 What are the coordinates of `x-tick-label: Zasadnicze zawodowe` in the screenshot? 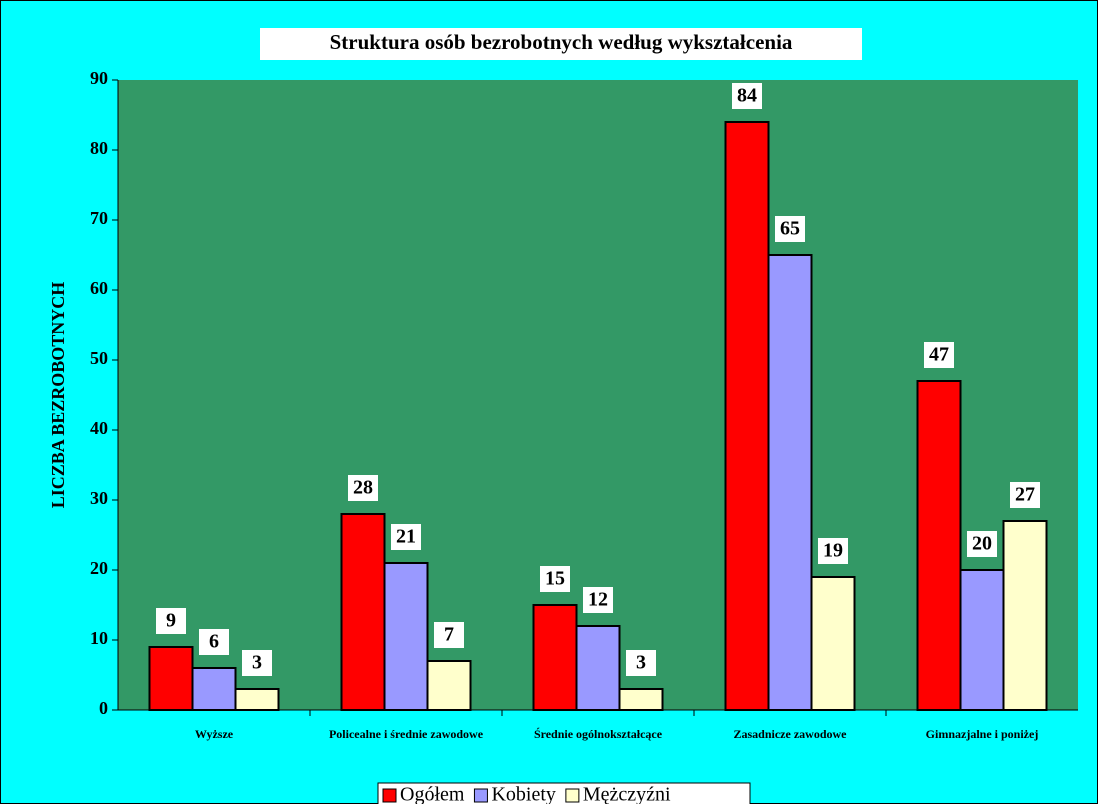 It's located at (790, 734).